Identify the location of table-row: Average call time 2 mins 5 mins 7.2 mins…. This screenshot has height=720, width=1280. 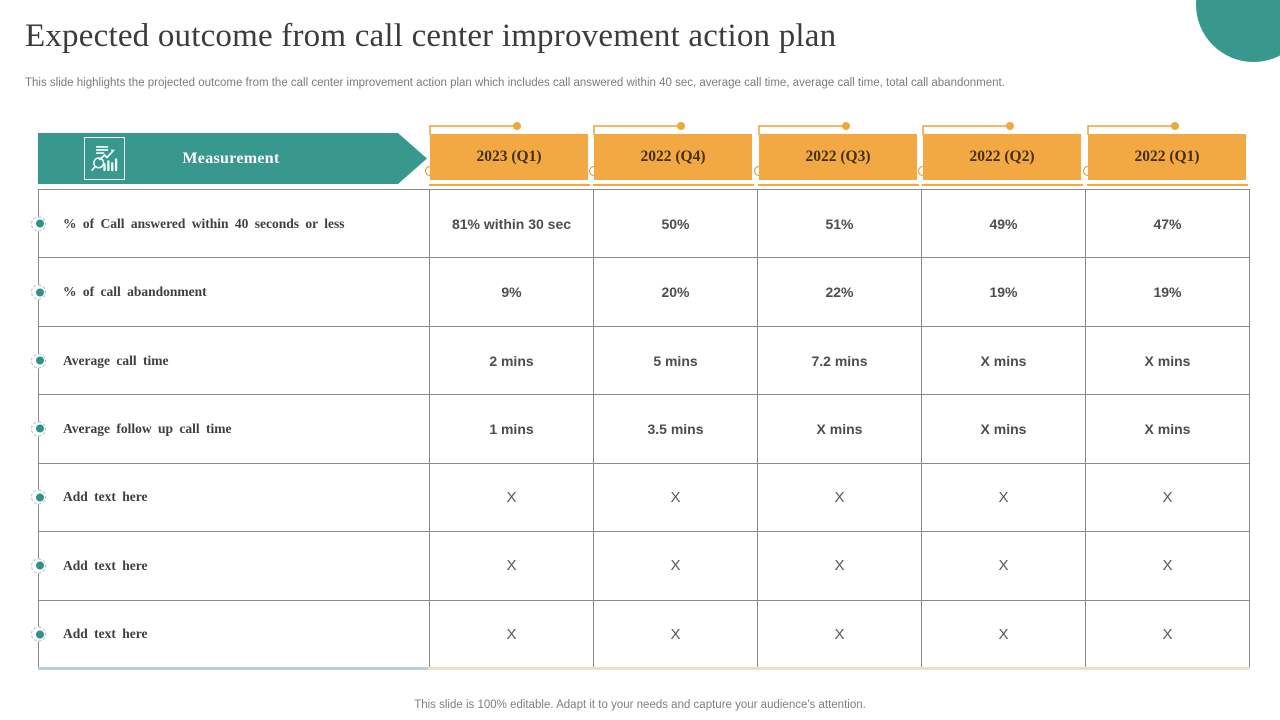
(640, 361).